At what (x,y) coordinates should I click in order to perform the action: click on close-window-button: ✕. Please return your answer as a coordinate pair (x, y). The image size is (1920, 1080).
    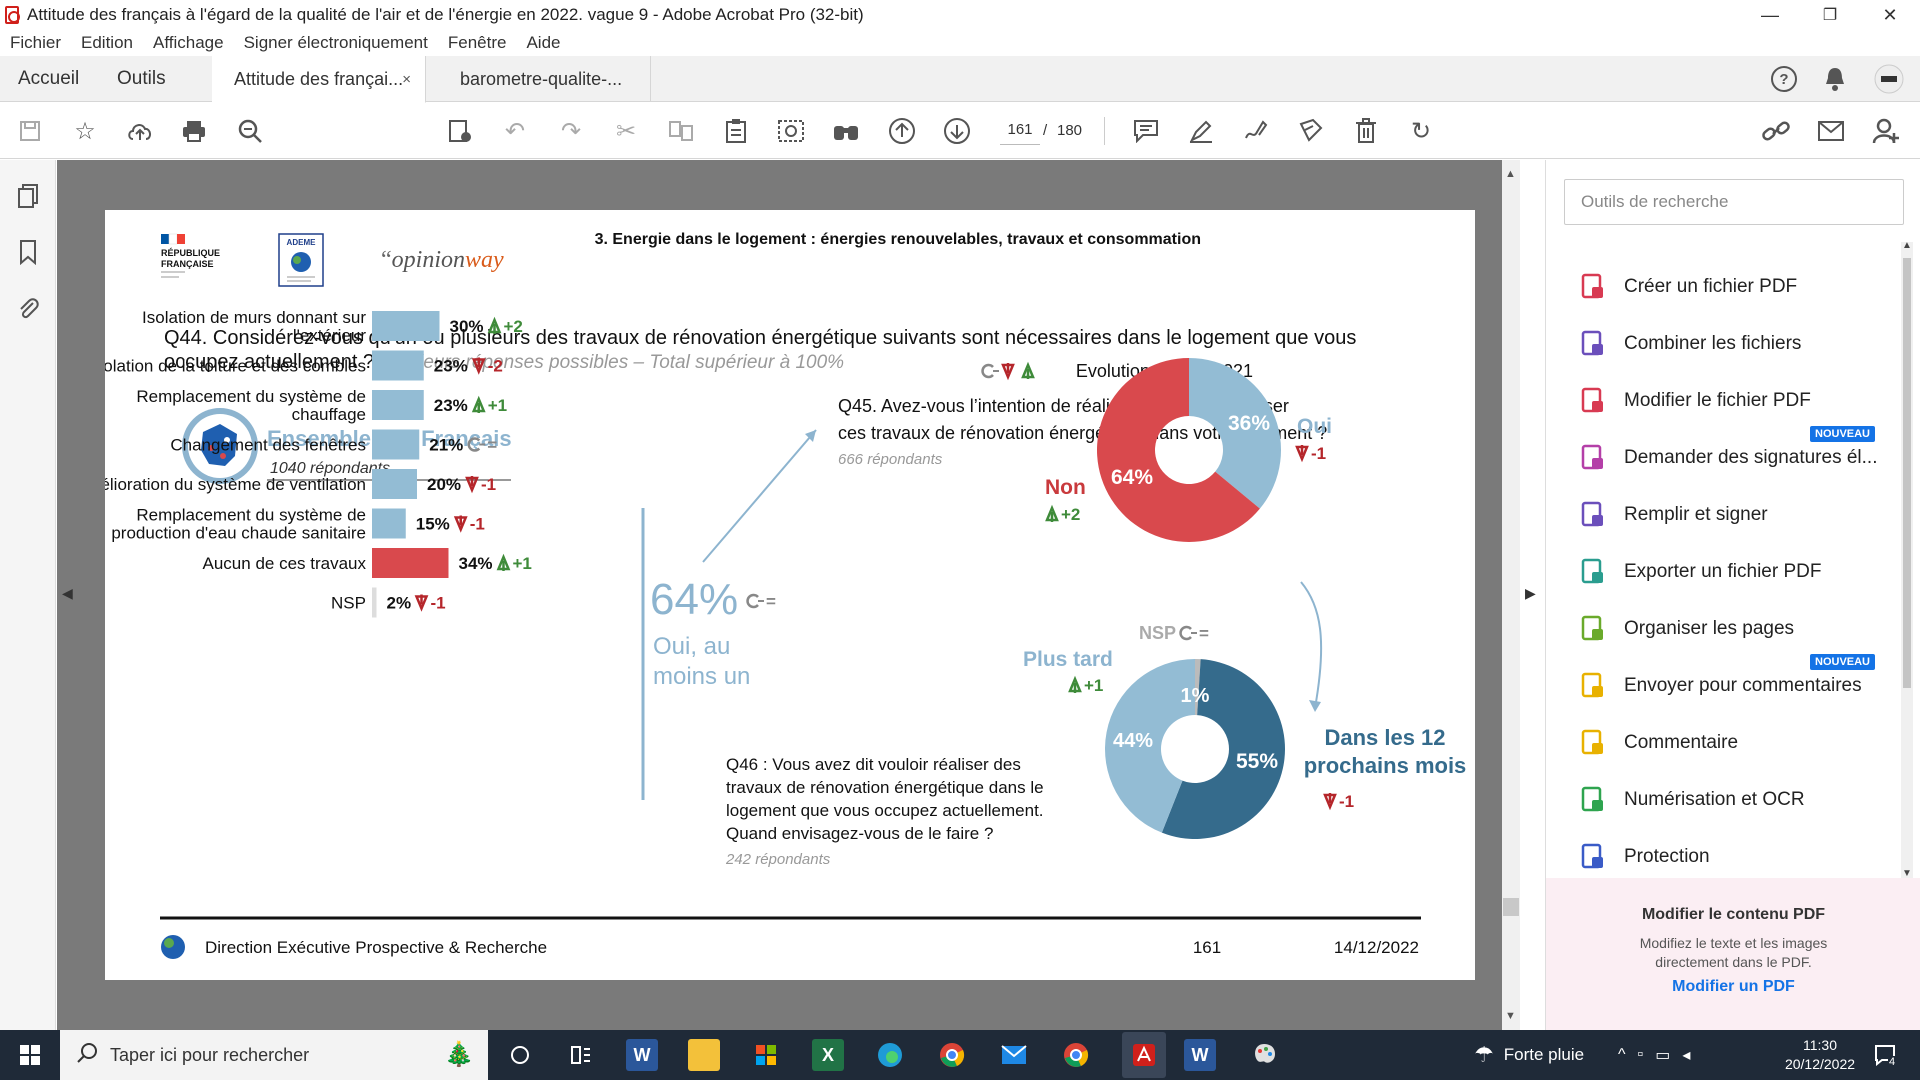
    Looking at the image, I should click on (1890, 14).